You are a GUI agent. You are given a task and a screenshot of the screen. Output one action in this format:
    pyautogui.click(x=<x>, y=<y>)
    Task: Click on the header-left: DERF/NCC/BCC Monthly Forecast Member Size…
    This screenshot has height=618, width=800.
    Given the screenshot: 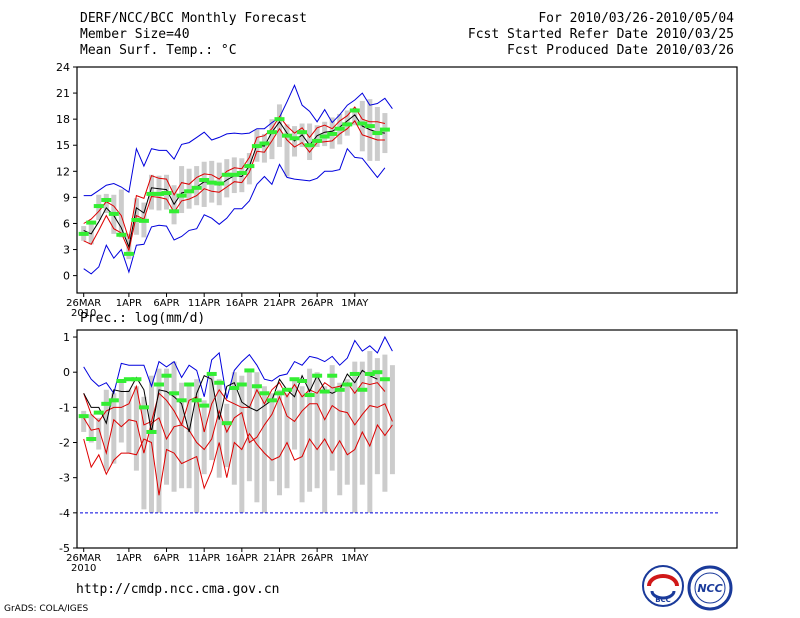 What is the action you would take?
    pyautogui.click(x=193, y=35)
    